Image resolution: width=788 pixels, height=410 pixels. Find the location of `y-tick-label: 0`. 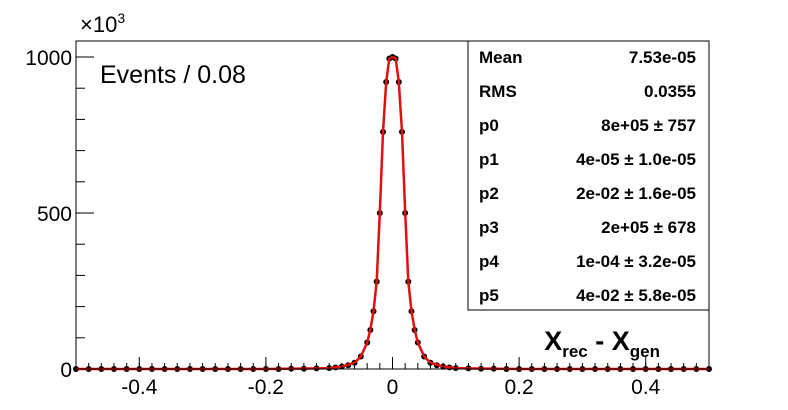

y-tick-label: 0 is located at coordinates (66, 370).